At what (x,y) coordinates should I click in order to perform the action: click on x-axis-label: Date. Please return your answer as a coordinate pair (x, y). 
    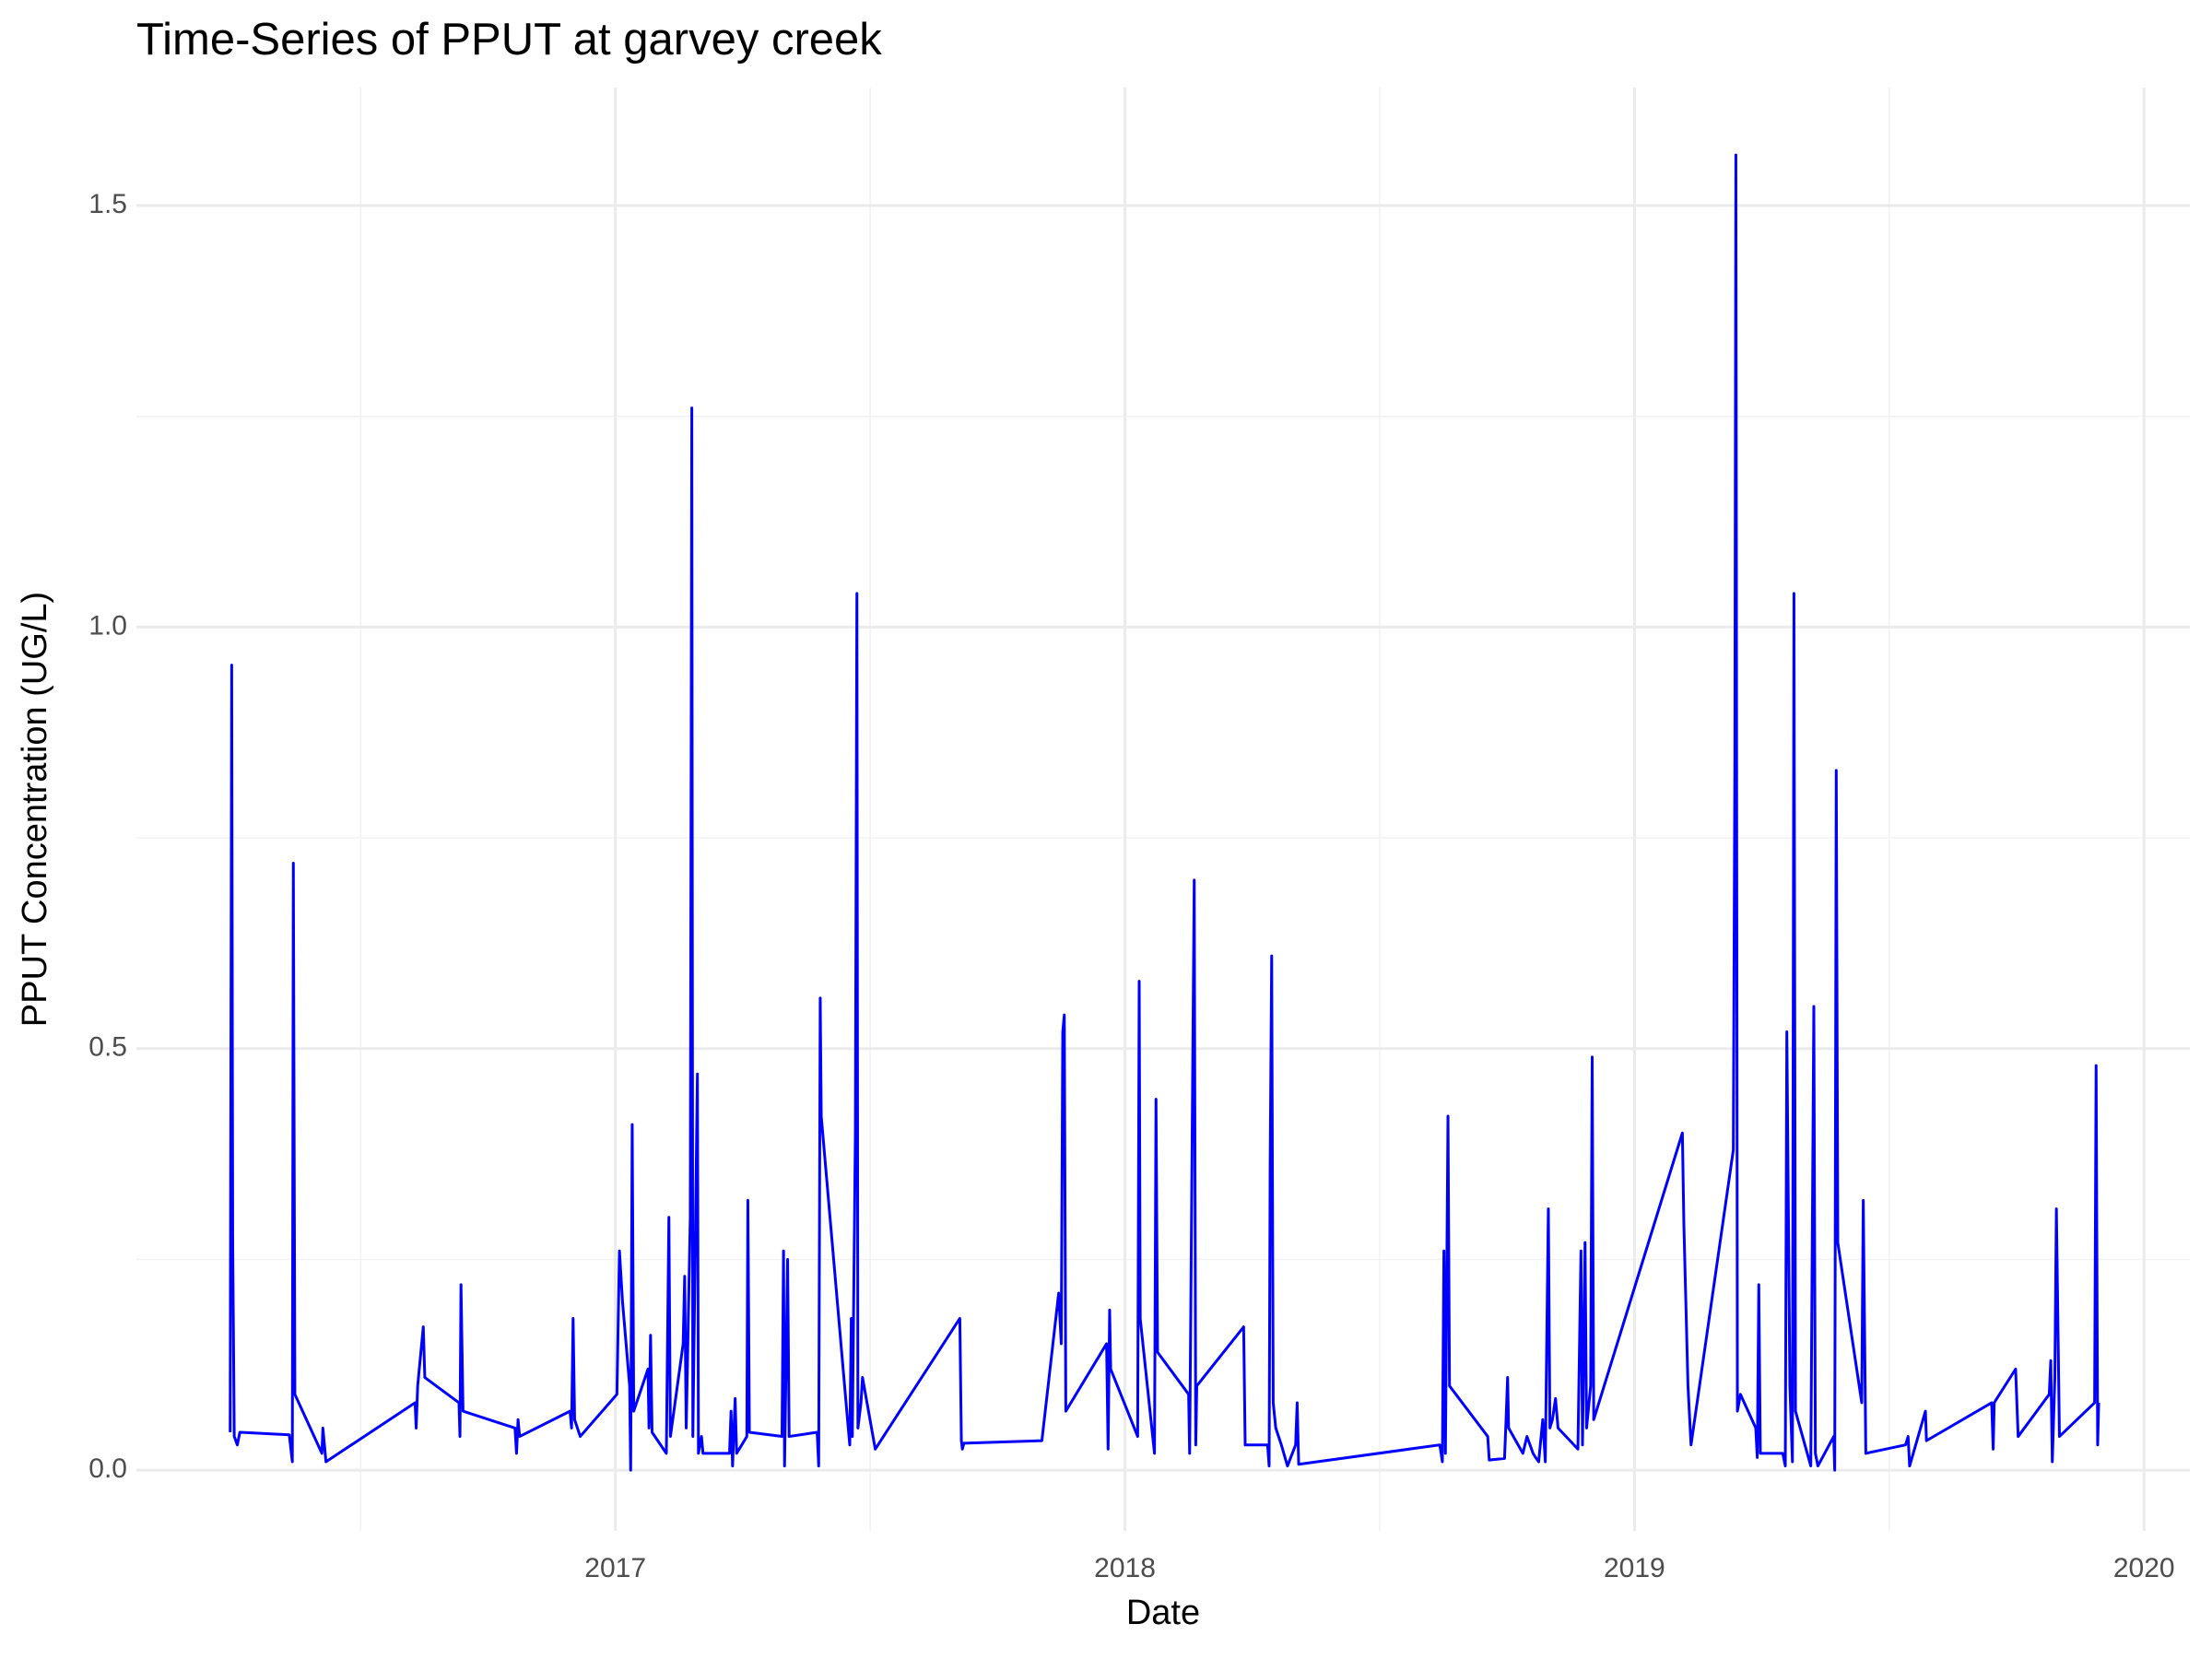
    Looking at the image, I should click on (1163, 1613).